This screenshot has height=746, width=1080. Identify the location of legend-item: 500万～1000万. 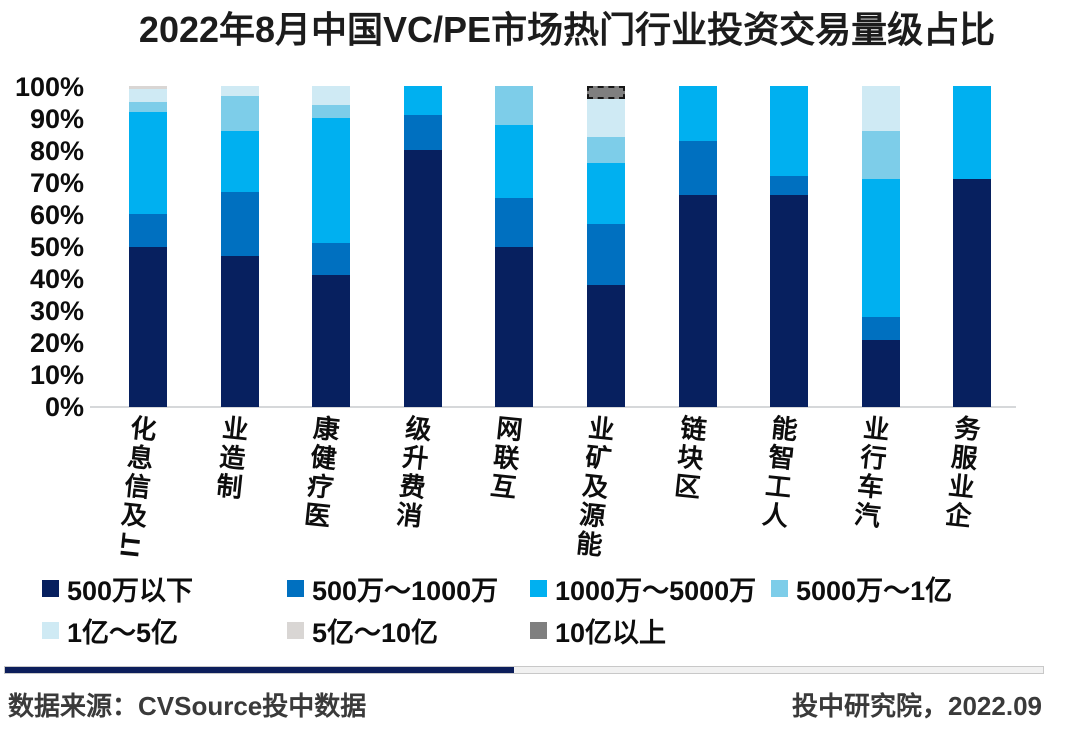
(392, 590).